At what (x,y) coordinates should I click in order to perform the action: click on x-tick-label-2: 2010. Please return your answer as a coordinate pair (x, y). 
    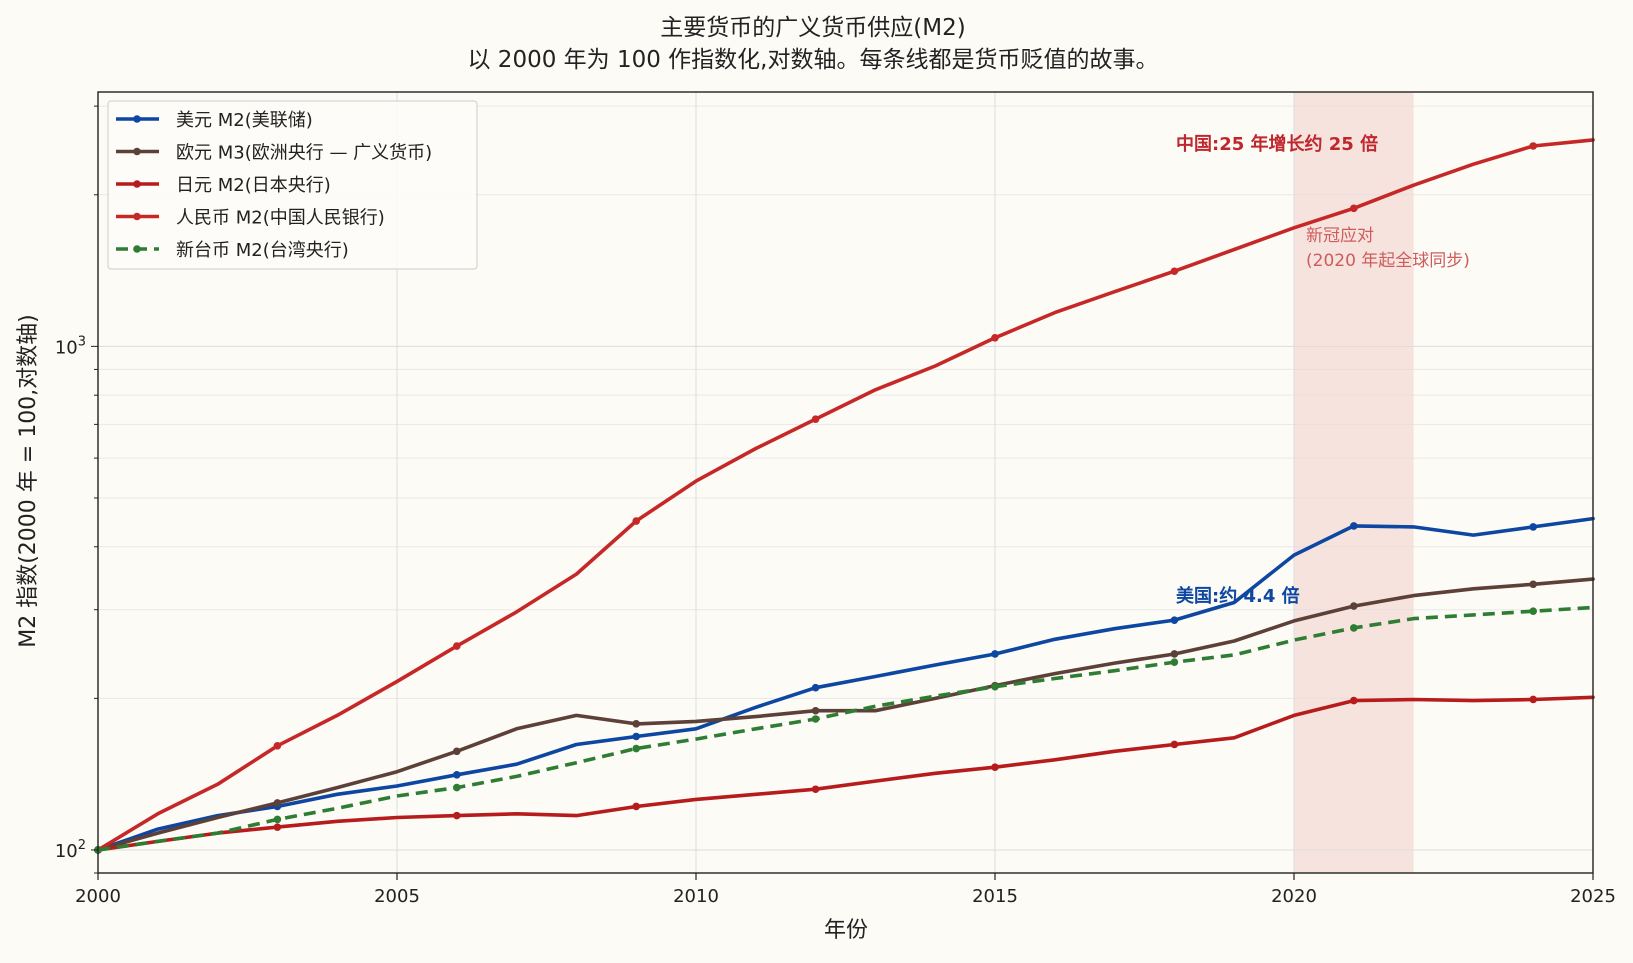
    Looking at the image, I should click on (696, 896).